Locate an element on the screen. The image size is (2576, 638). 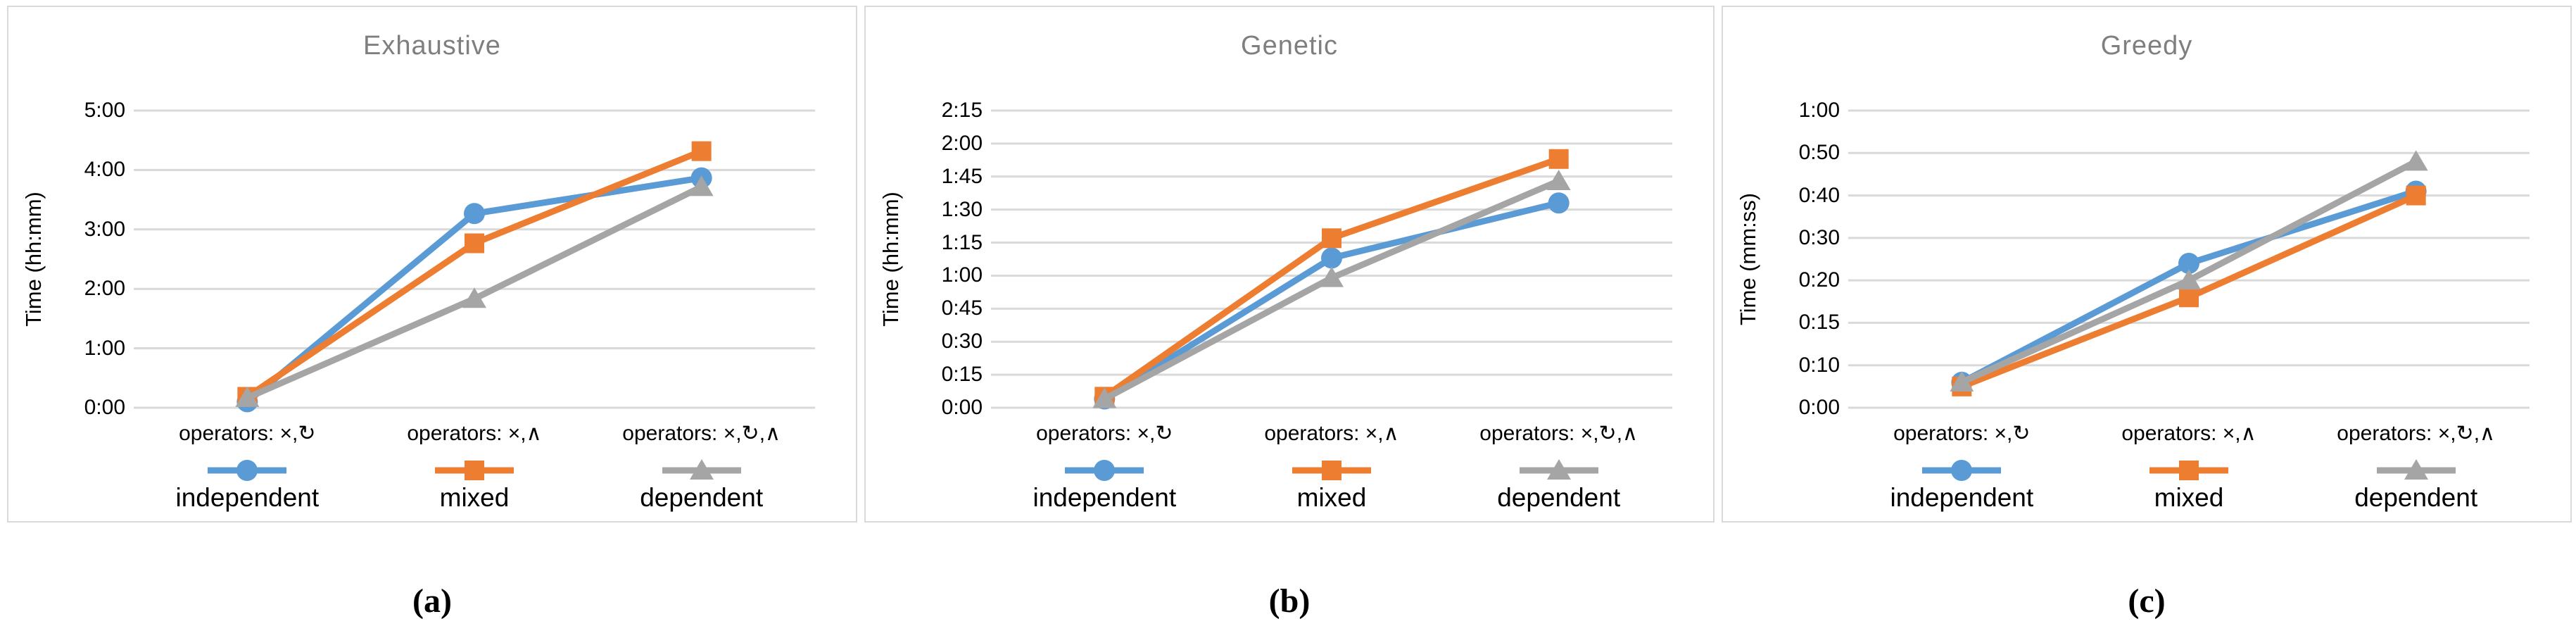
y-tick-label: 0:20 is located at coordinates (1819, 280).